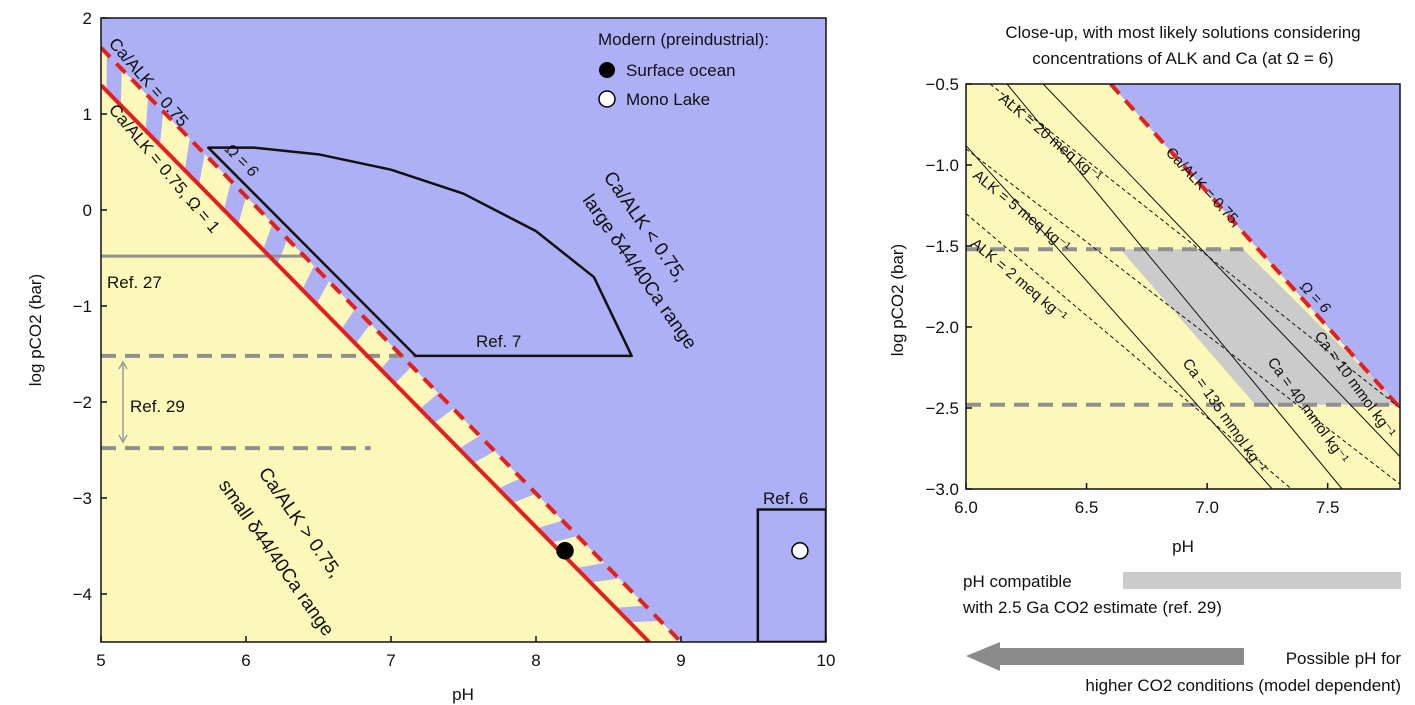  I want to click on y-tick-label: −4, so click(82, 594).